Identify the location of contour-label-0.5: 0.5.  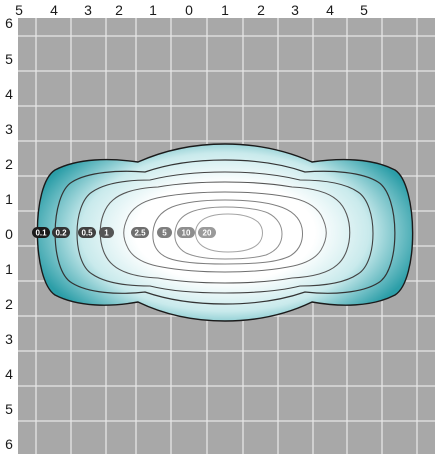
(87, 232).